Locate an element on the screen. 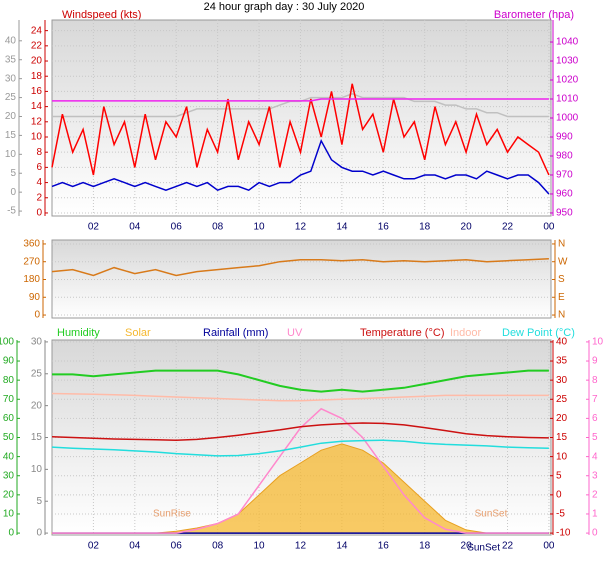 Image resolution: width=608 pixels, height=561 pixels. chart-title: 24 hour graph day : 30 July 2020 is located at coordinates (284, 7).